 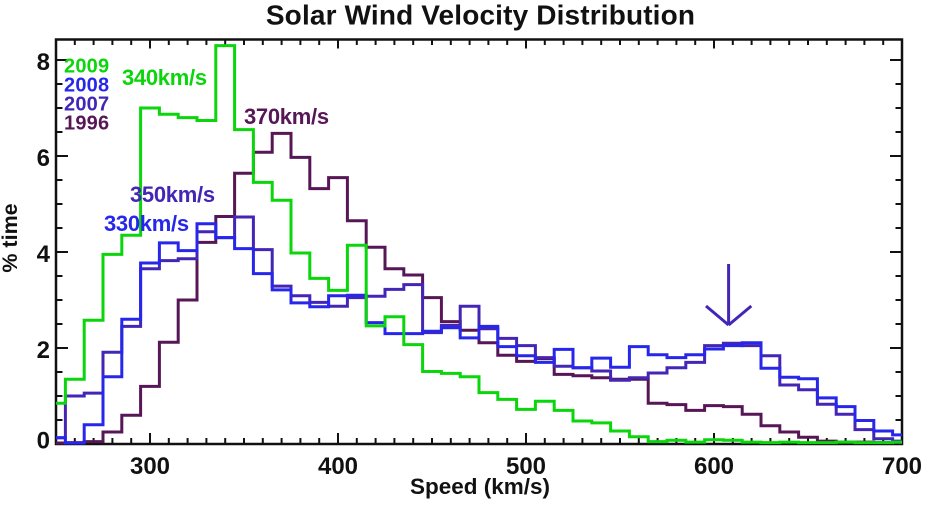 I want to click on svg-text: 2, so click(x=43, y=350).